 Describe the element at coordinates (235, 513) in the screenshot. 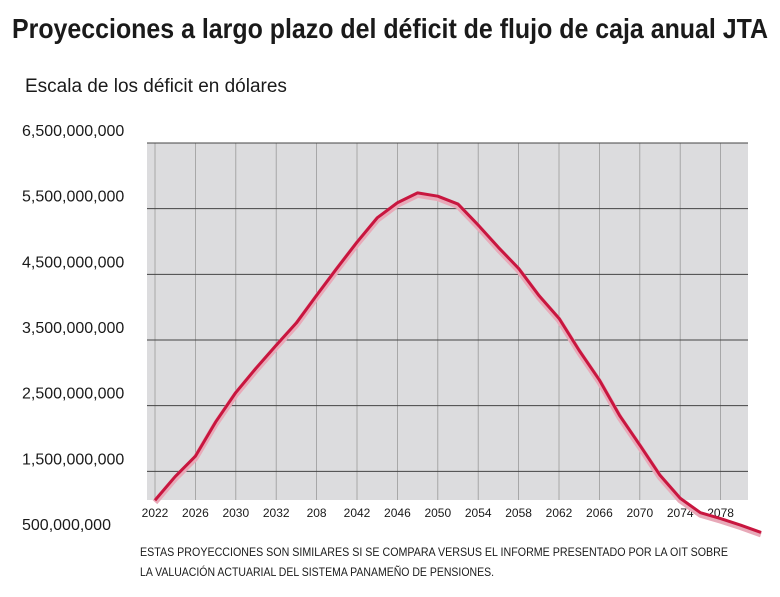

I see `x-tick-label: 2030` at that location.